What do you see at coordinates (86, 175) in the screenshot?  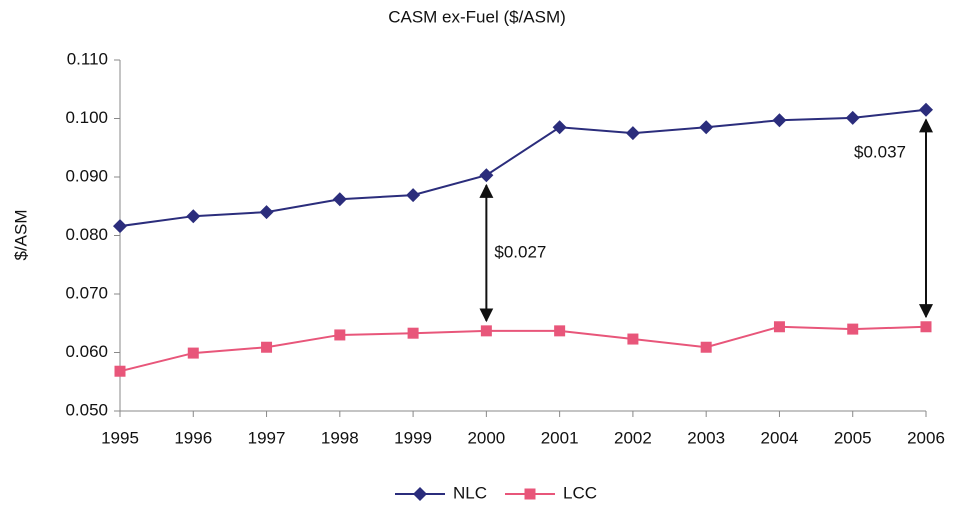 I see `y-tick-label: 0.090` at bounding box center [86, 175].